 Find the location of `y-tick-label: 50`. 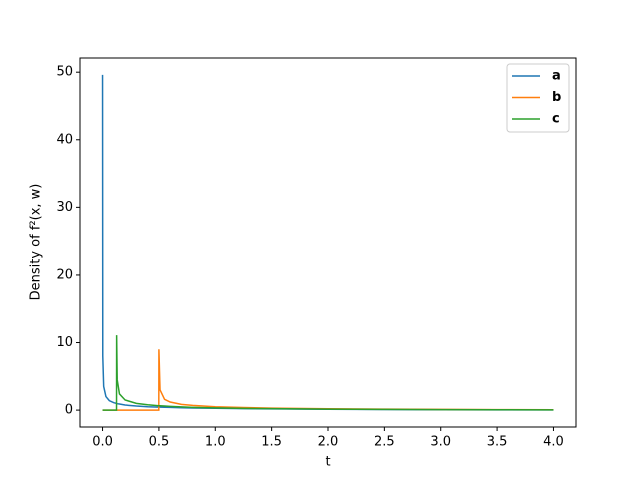

y-tick-label: 50 is located at coordinates (64, 72).